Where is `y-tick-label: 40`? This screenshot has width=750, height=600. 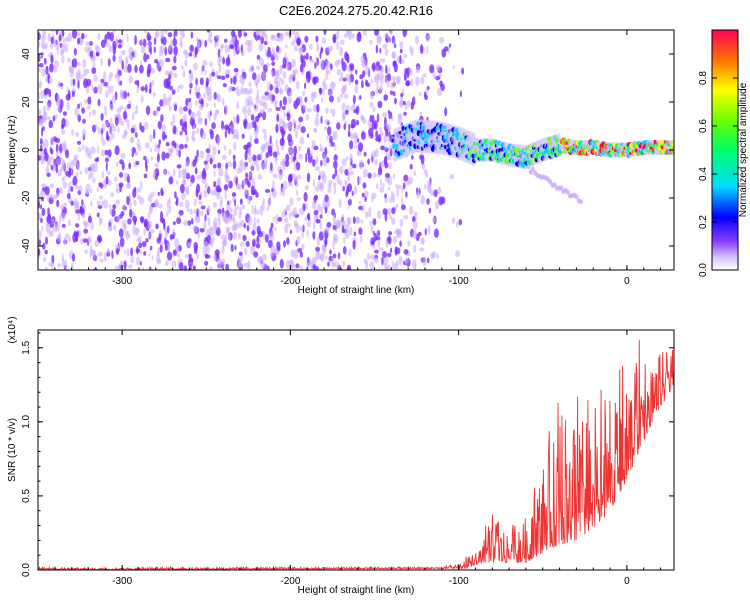
y-tick-label: 40 is located at coordinates (26, 54).